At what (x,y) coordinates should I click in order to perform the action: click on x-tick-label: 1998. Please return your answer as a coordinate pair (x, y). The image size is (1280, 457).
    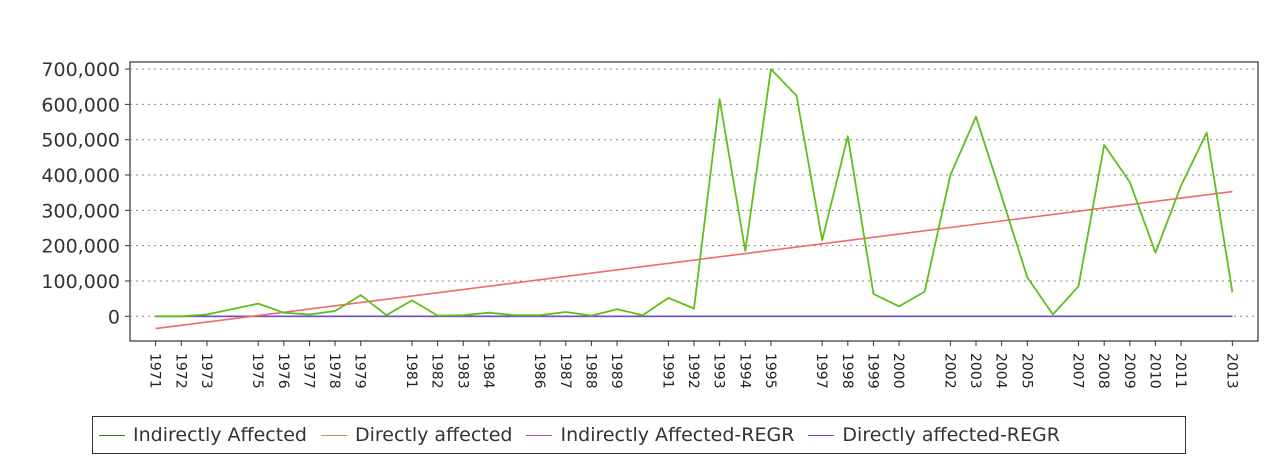
    Looking at the image, I should click on (847, 371).